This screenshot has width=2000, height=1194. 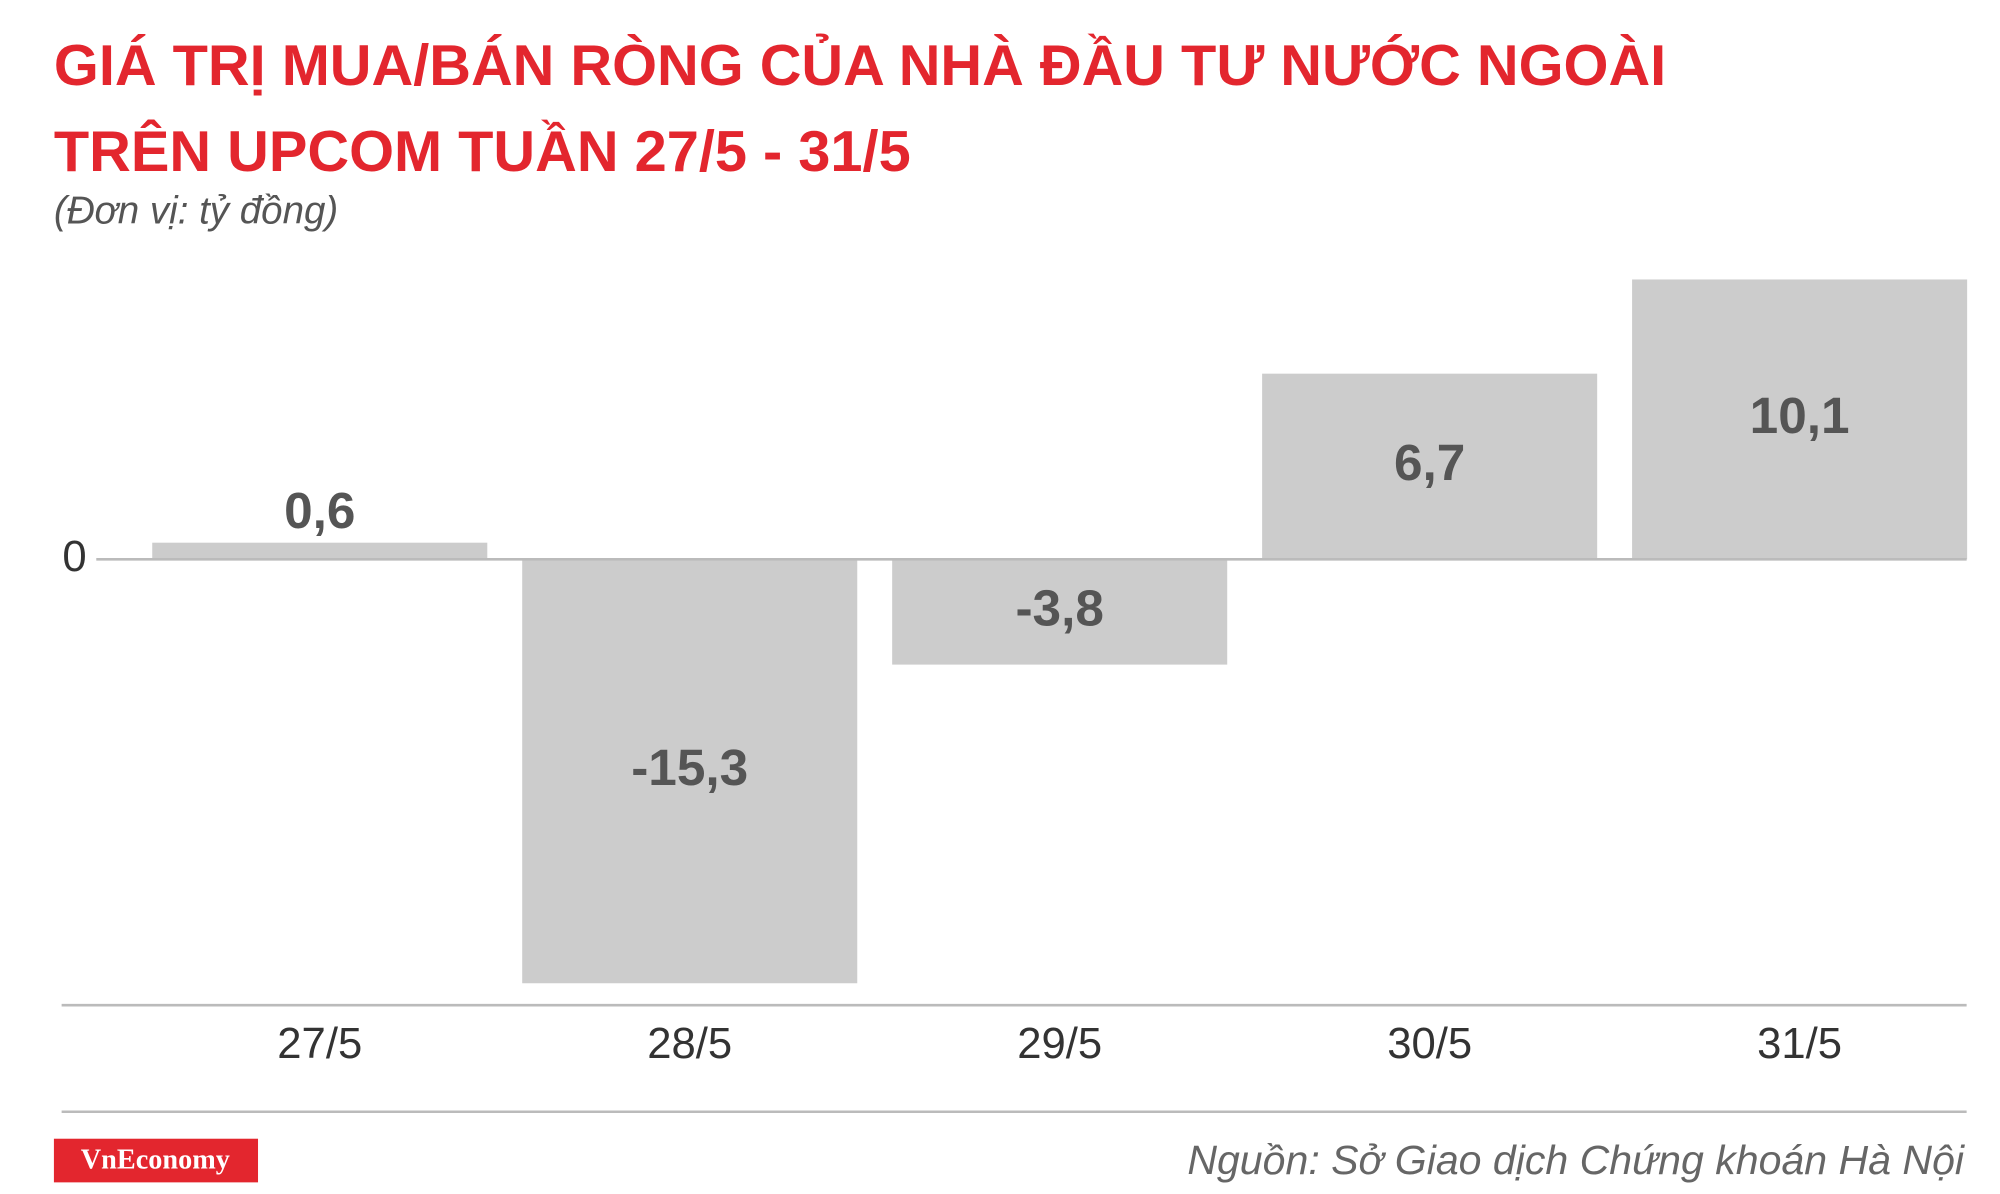 I want to click on value-label: -15,3, so click(x=689, y=767).